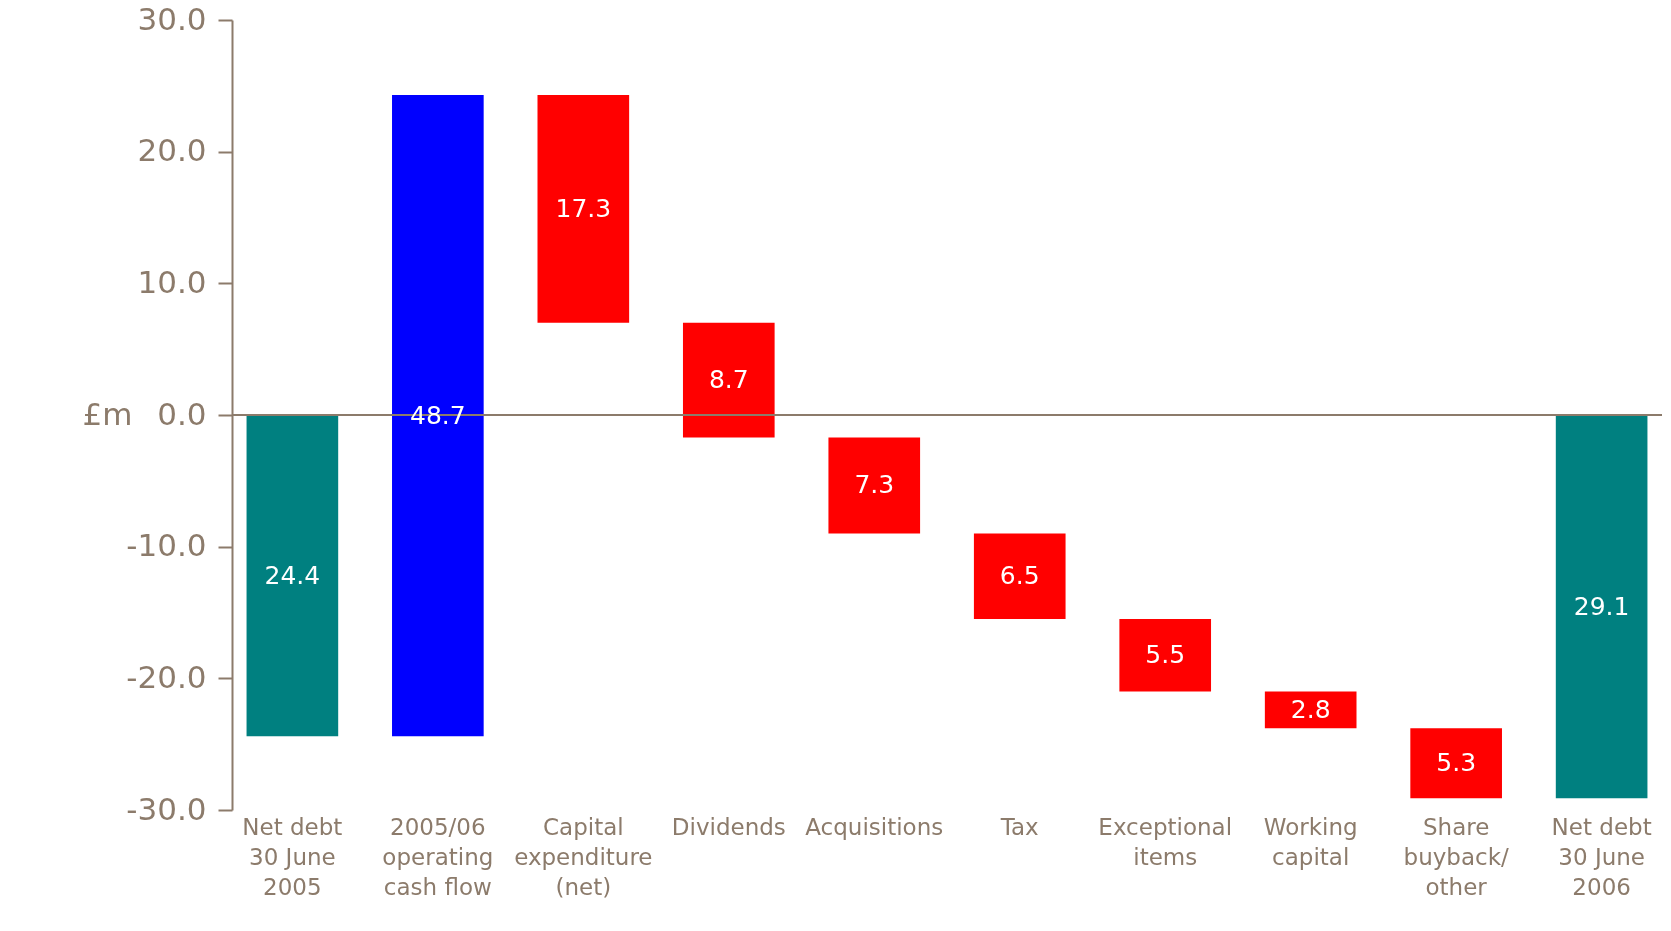 The height and width of the screenshot is (931, 1671). What do you see at coordinates (728, 380) in the screenshot?
I see `data-label: 8.7` at bounding box center [728, 380].